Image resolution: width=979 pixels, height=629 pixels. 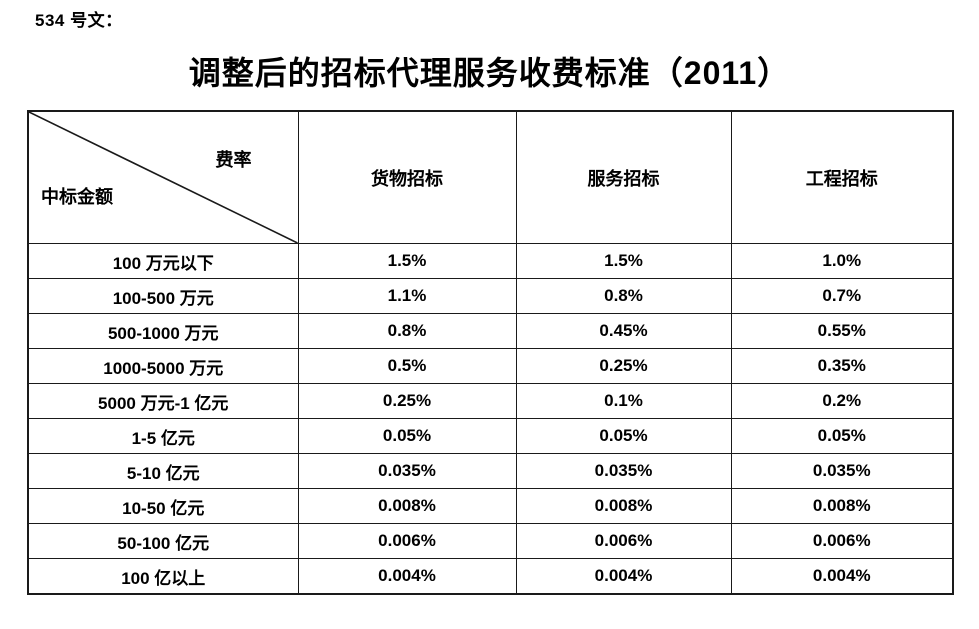 I want to click on table-row: 500-1000 万元 0.8% 0.45% 0.55%, so click(x=490, y=331).